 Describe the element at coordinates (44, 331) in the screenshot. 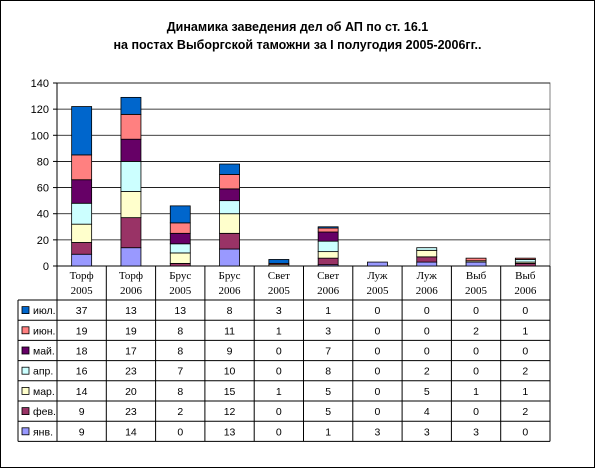

I see `legend-label: июн.` at that location.